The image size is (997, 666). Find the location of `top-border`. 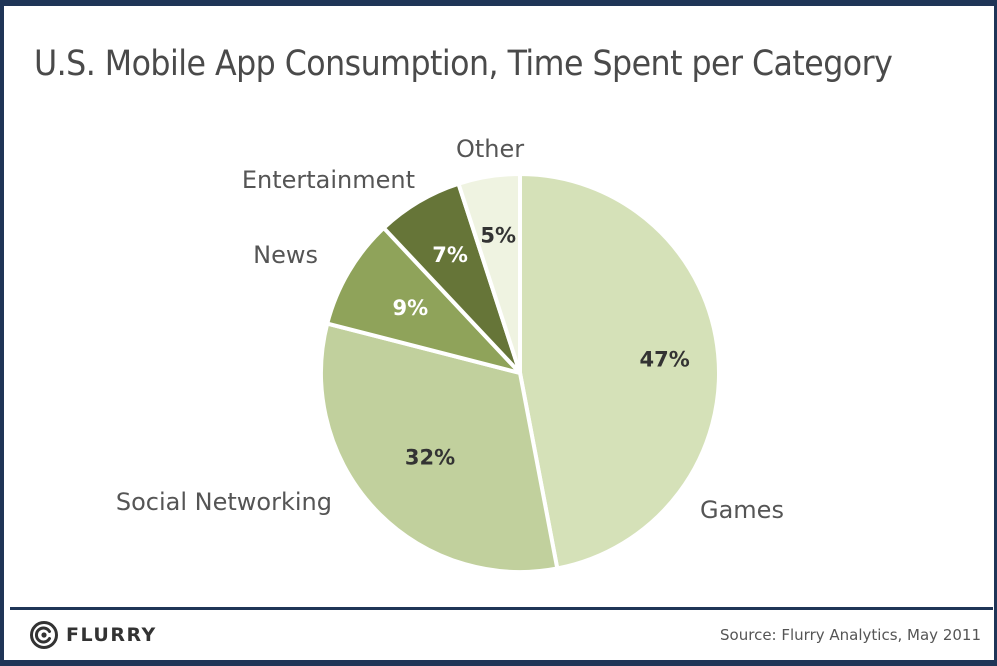

top-border is located at coordinates (498, 3).